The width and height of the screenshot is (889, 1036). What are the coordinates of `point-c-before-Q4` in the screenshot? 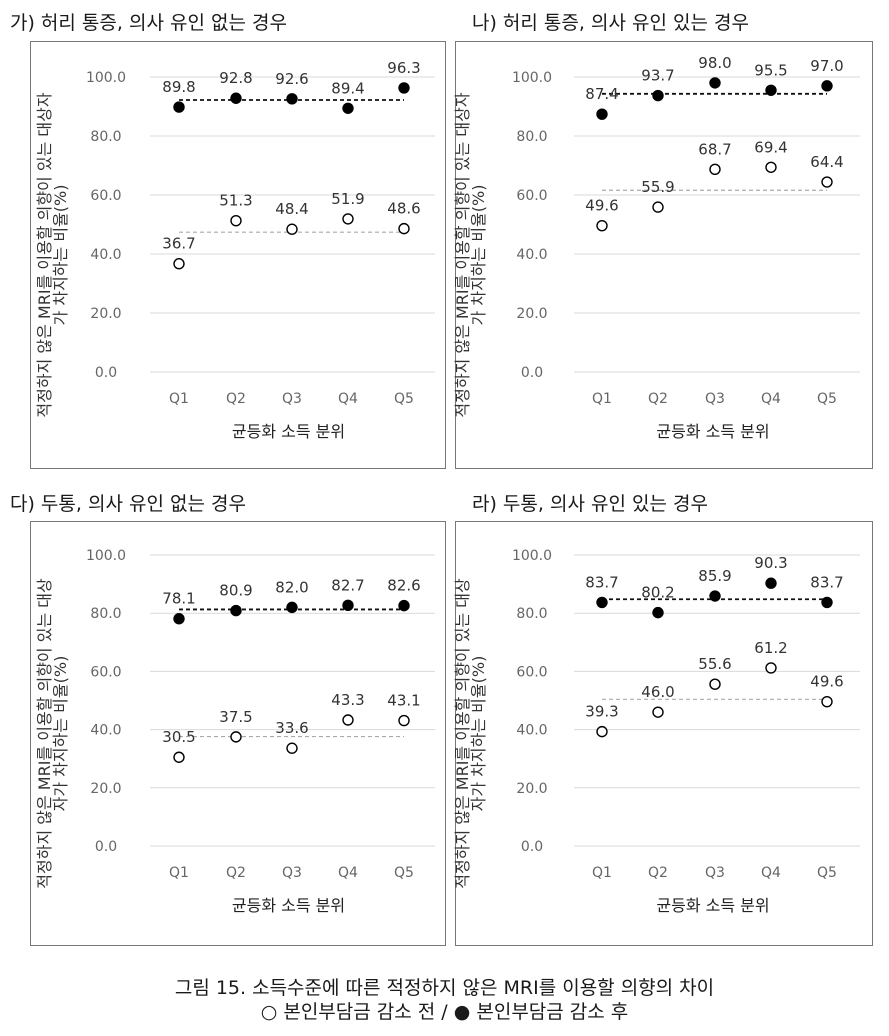 It's located at (348, 720).